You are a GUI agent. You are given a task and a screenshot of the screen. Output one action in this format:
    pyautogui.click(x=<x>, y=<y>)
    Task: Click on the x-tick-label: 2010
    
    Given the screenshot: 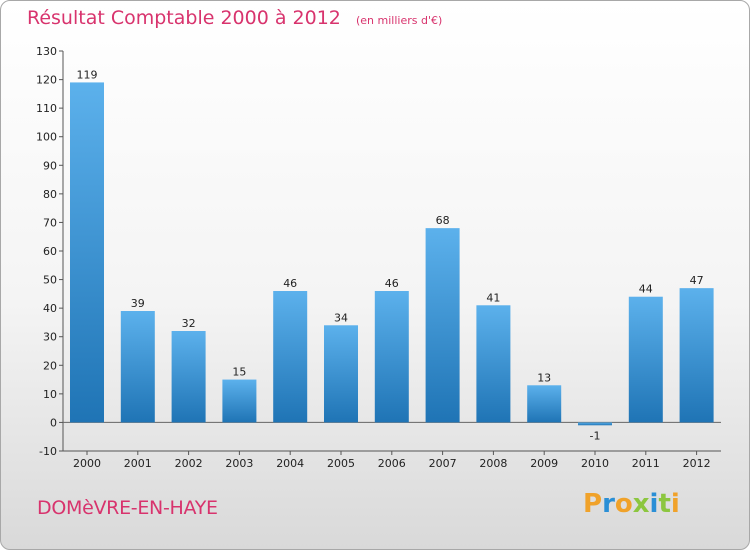 What is the action you would take?
    pyautogui.click(x=595, y=463)
    